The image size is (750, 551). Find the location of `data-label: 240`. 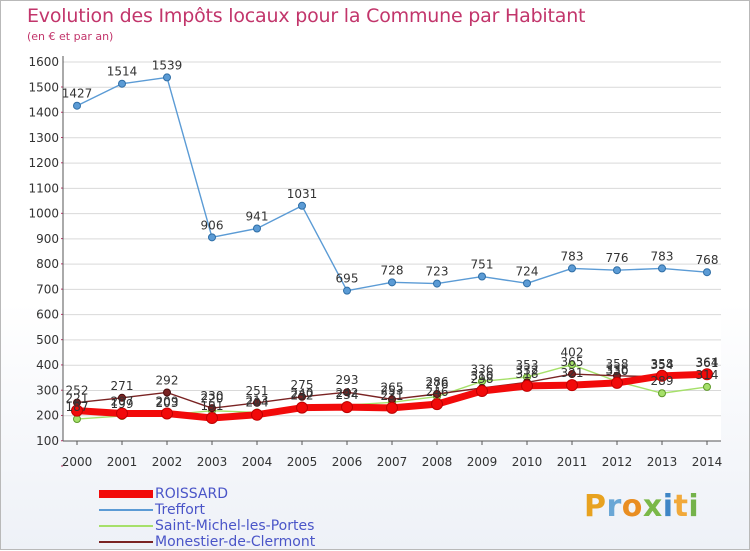

data-label: 240 is located at coordinates (302, 394).